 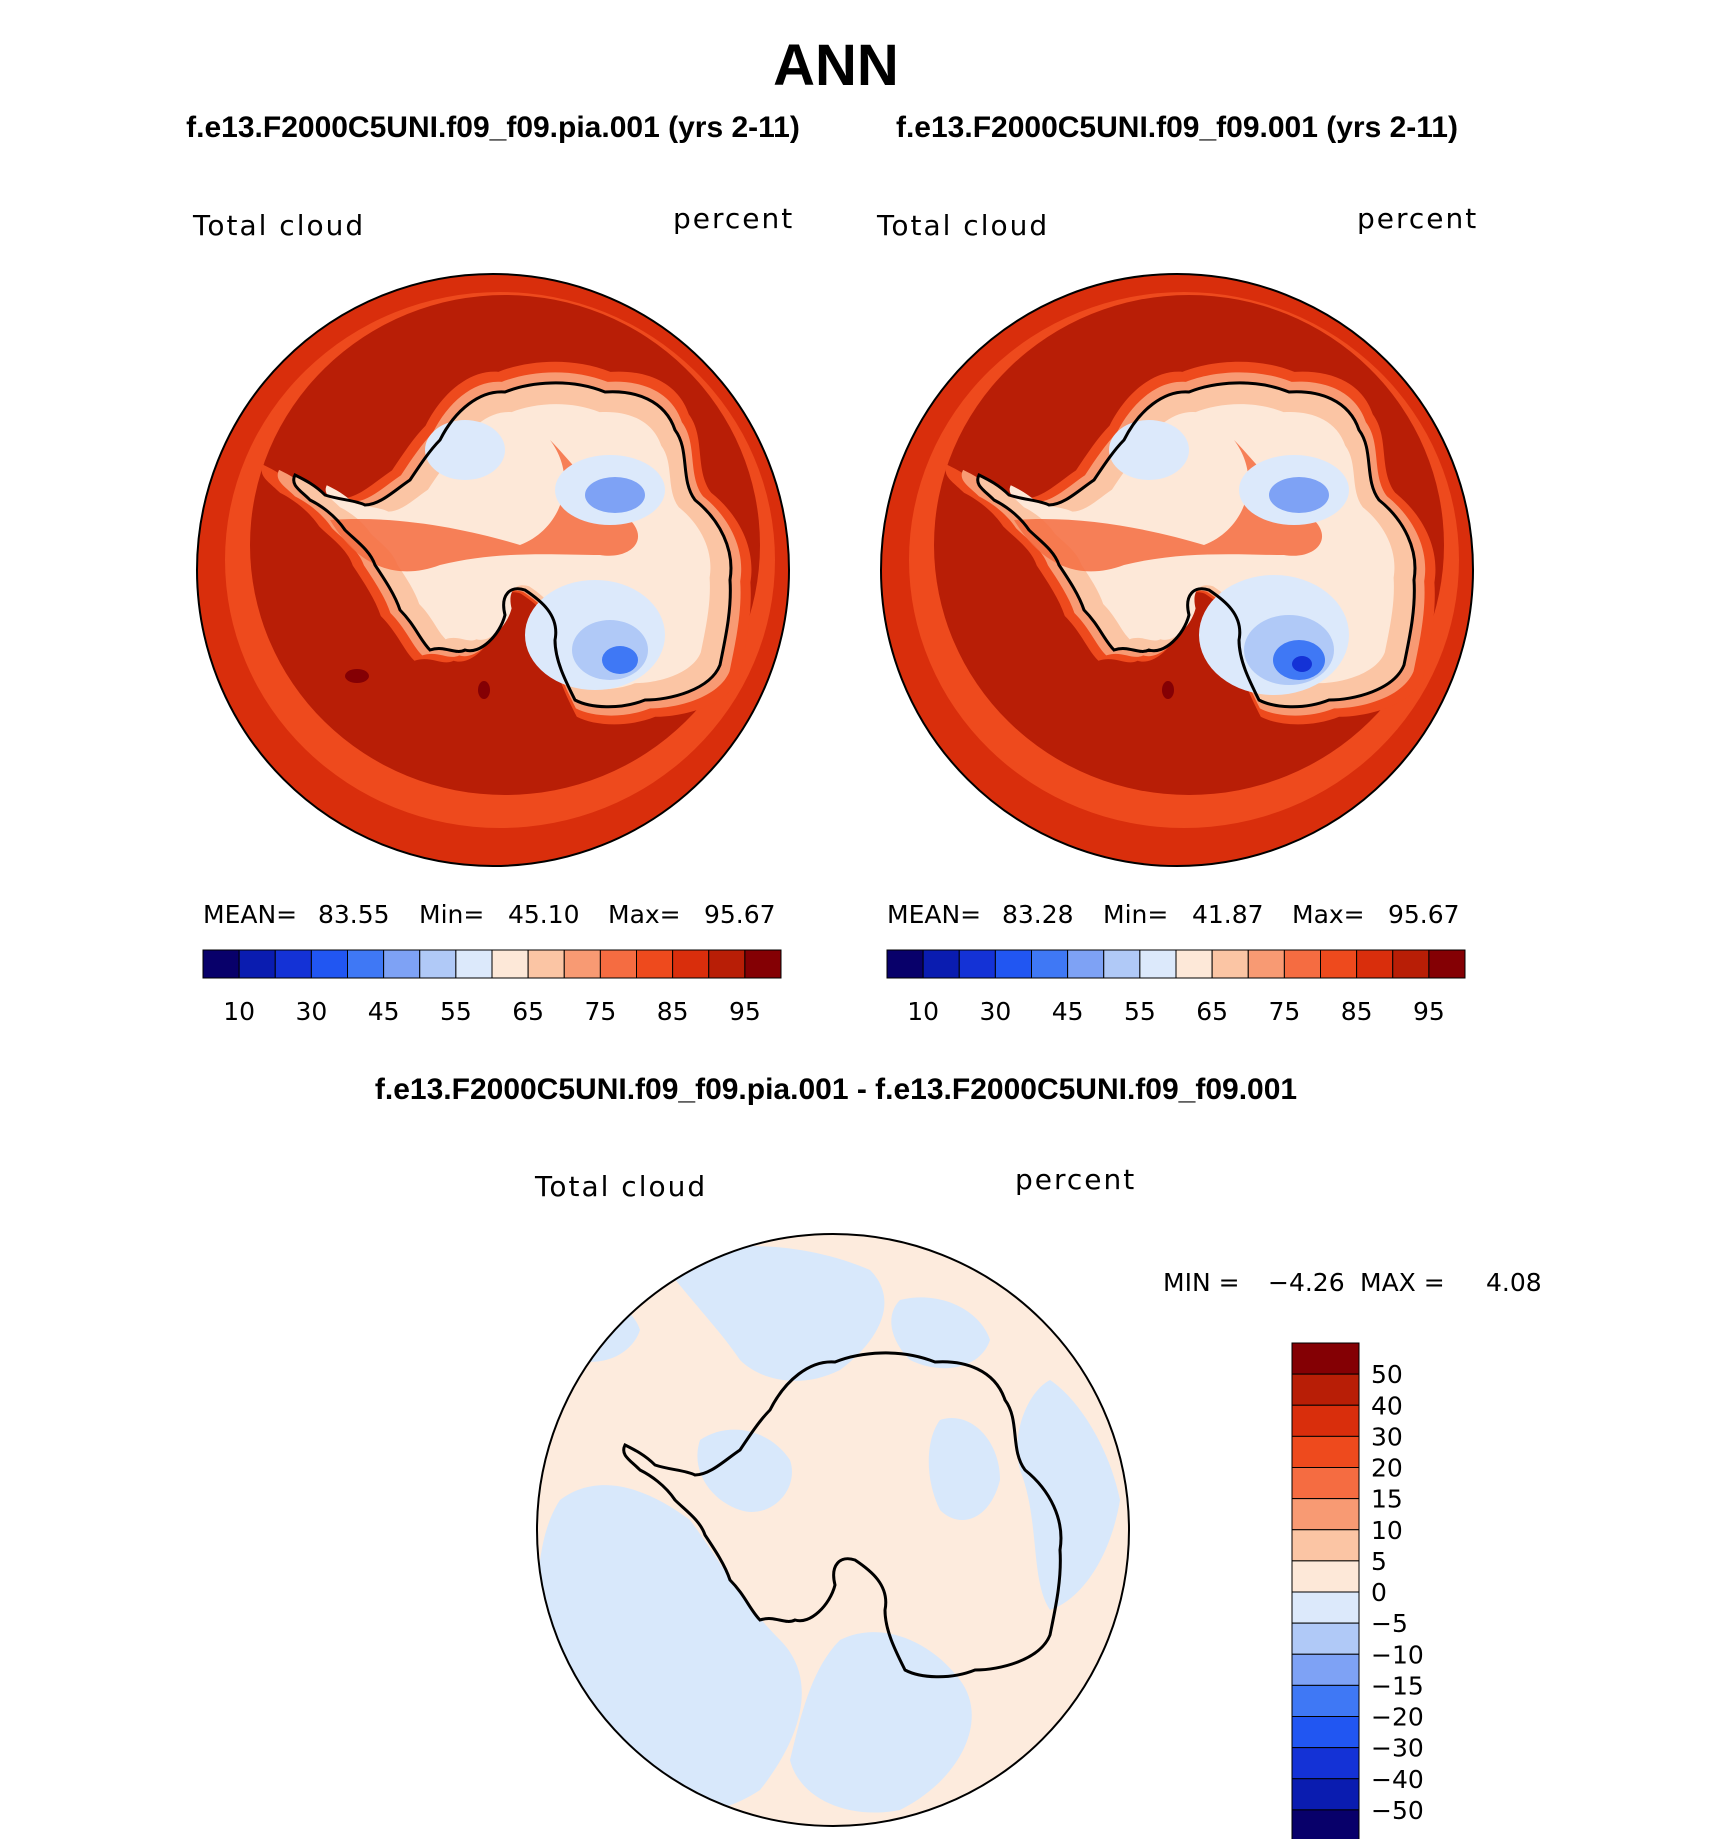 I want to click on right-colorbar-tick-label: 65, so click(x=1212, y=1011).